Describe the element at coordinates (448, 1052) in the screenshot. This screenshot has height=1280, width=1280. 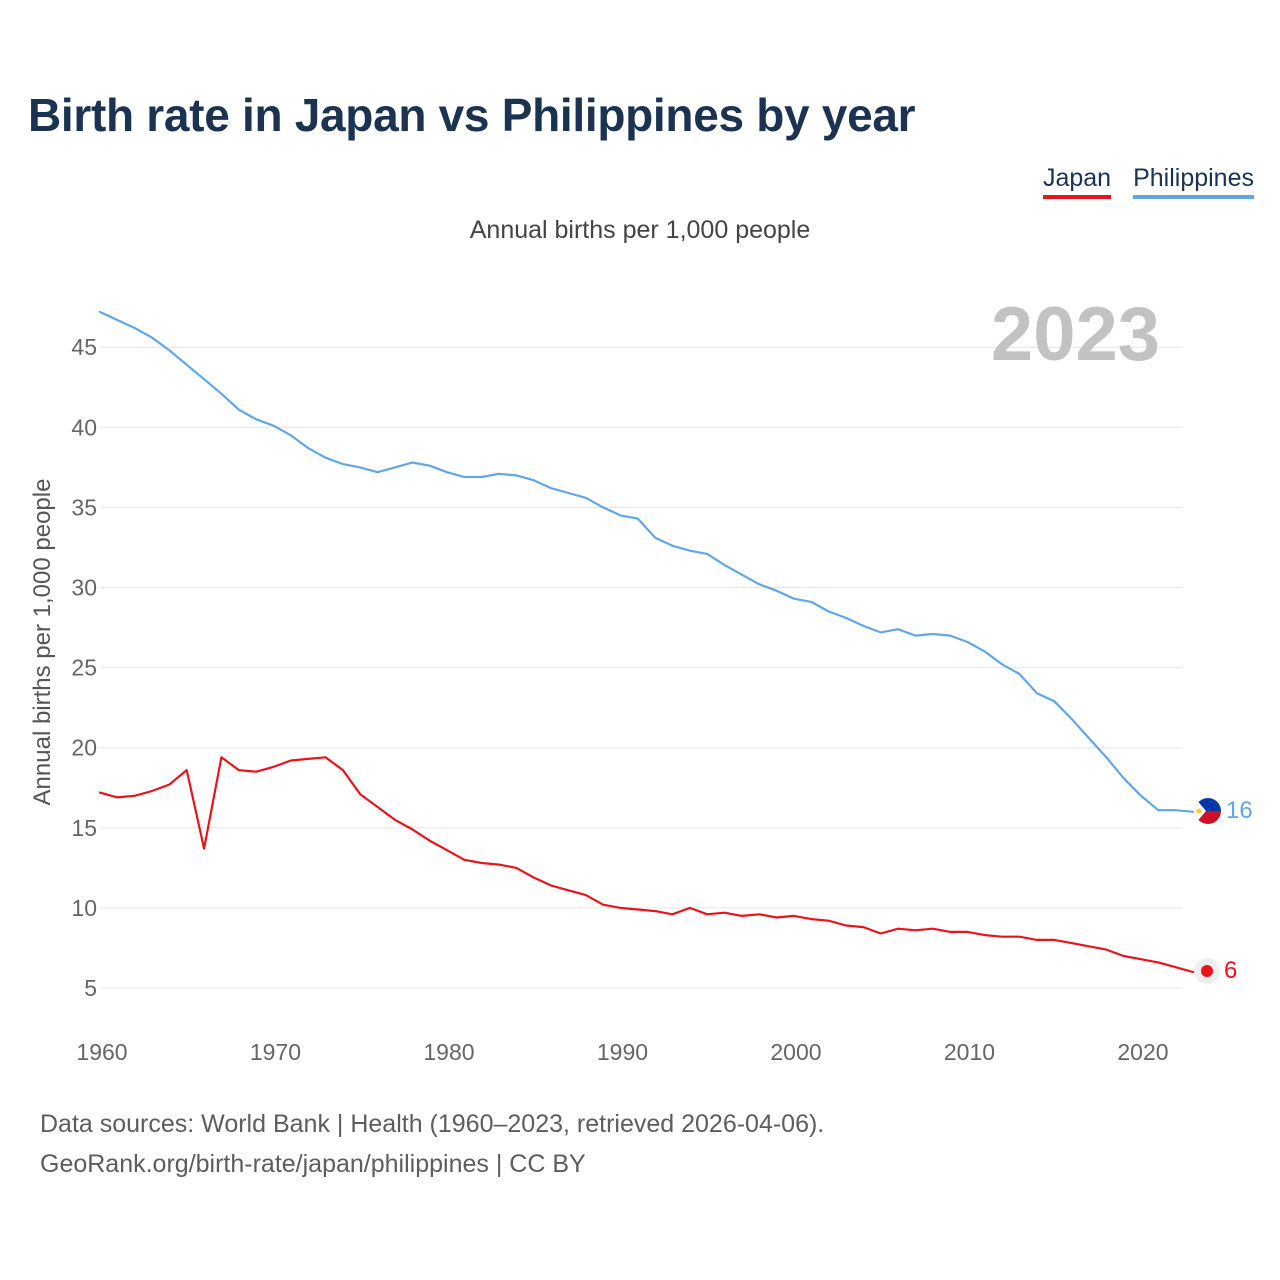
I see `x-tick-label: 1980` at that location.